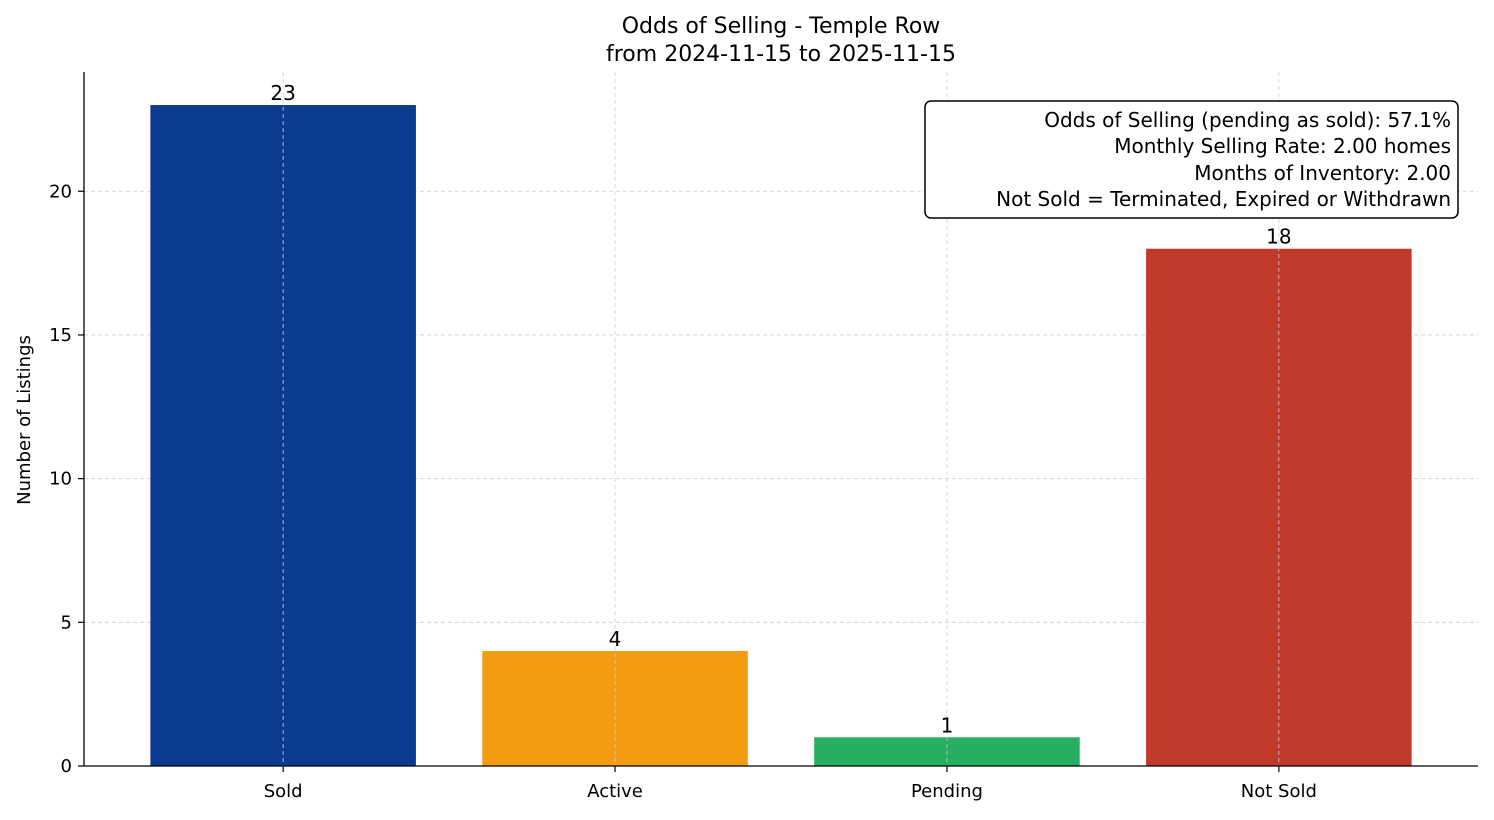 Image resolution: width=1494 pixels, height=820 pixels. What do you see at coordinates (1282, 146) in the screenshot?
I see `annotation-line: Monthly Selling Rate: 2.00 homes` at bounding box center [1282, 146].